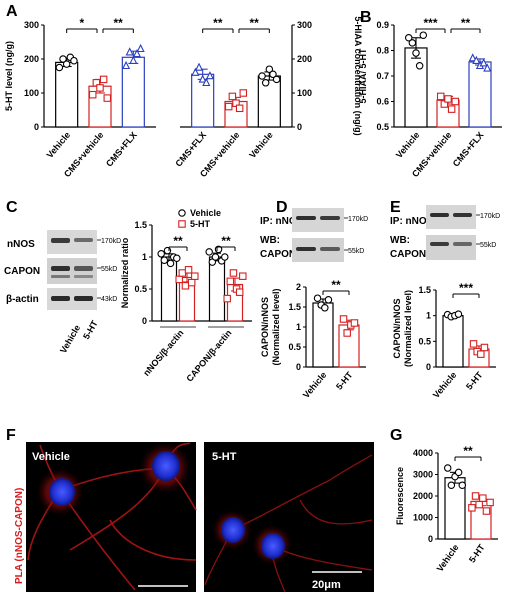  I want to click on western-blot-d: IP: nNOS 170kD WB: CAPON 55kD, so click(314, 235).